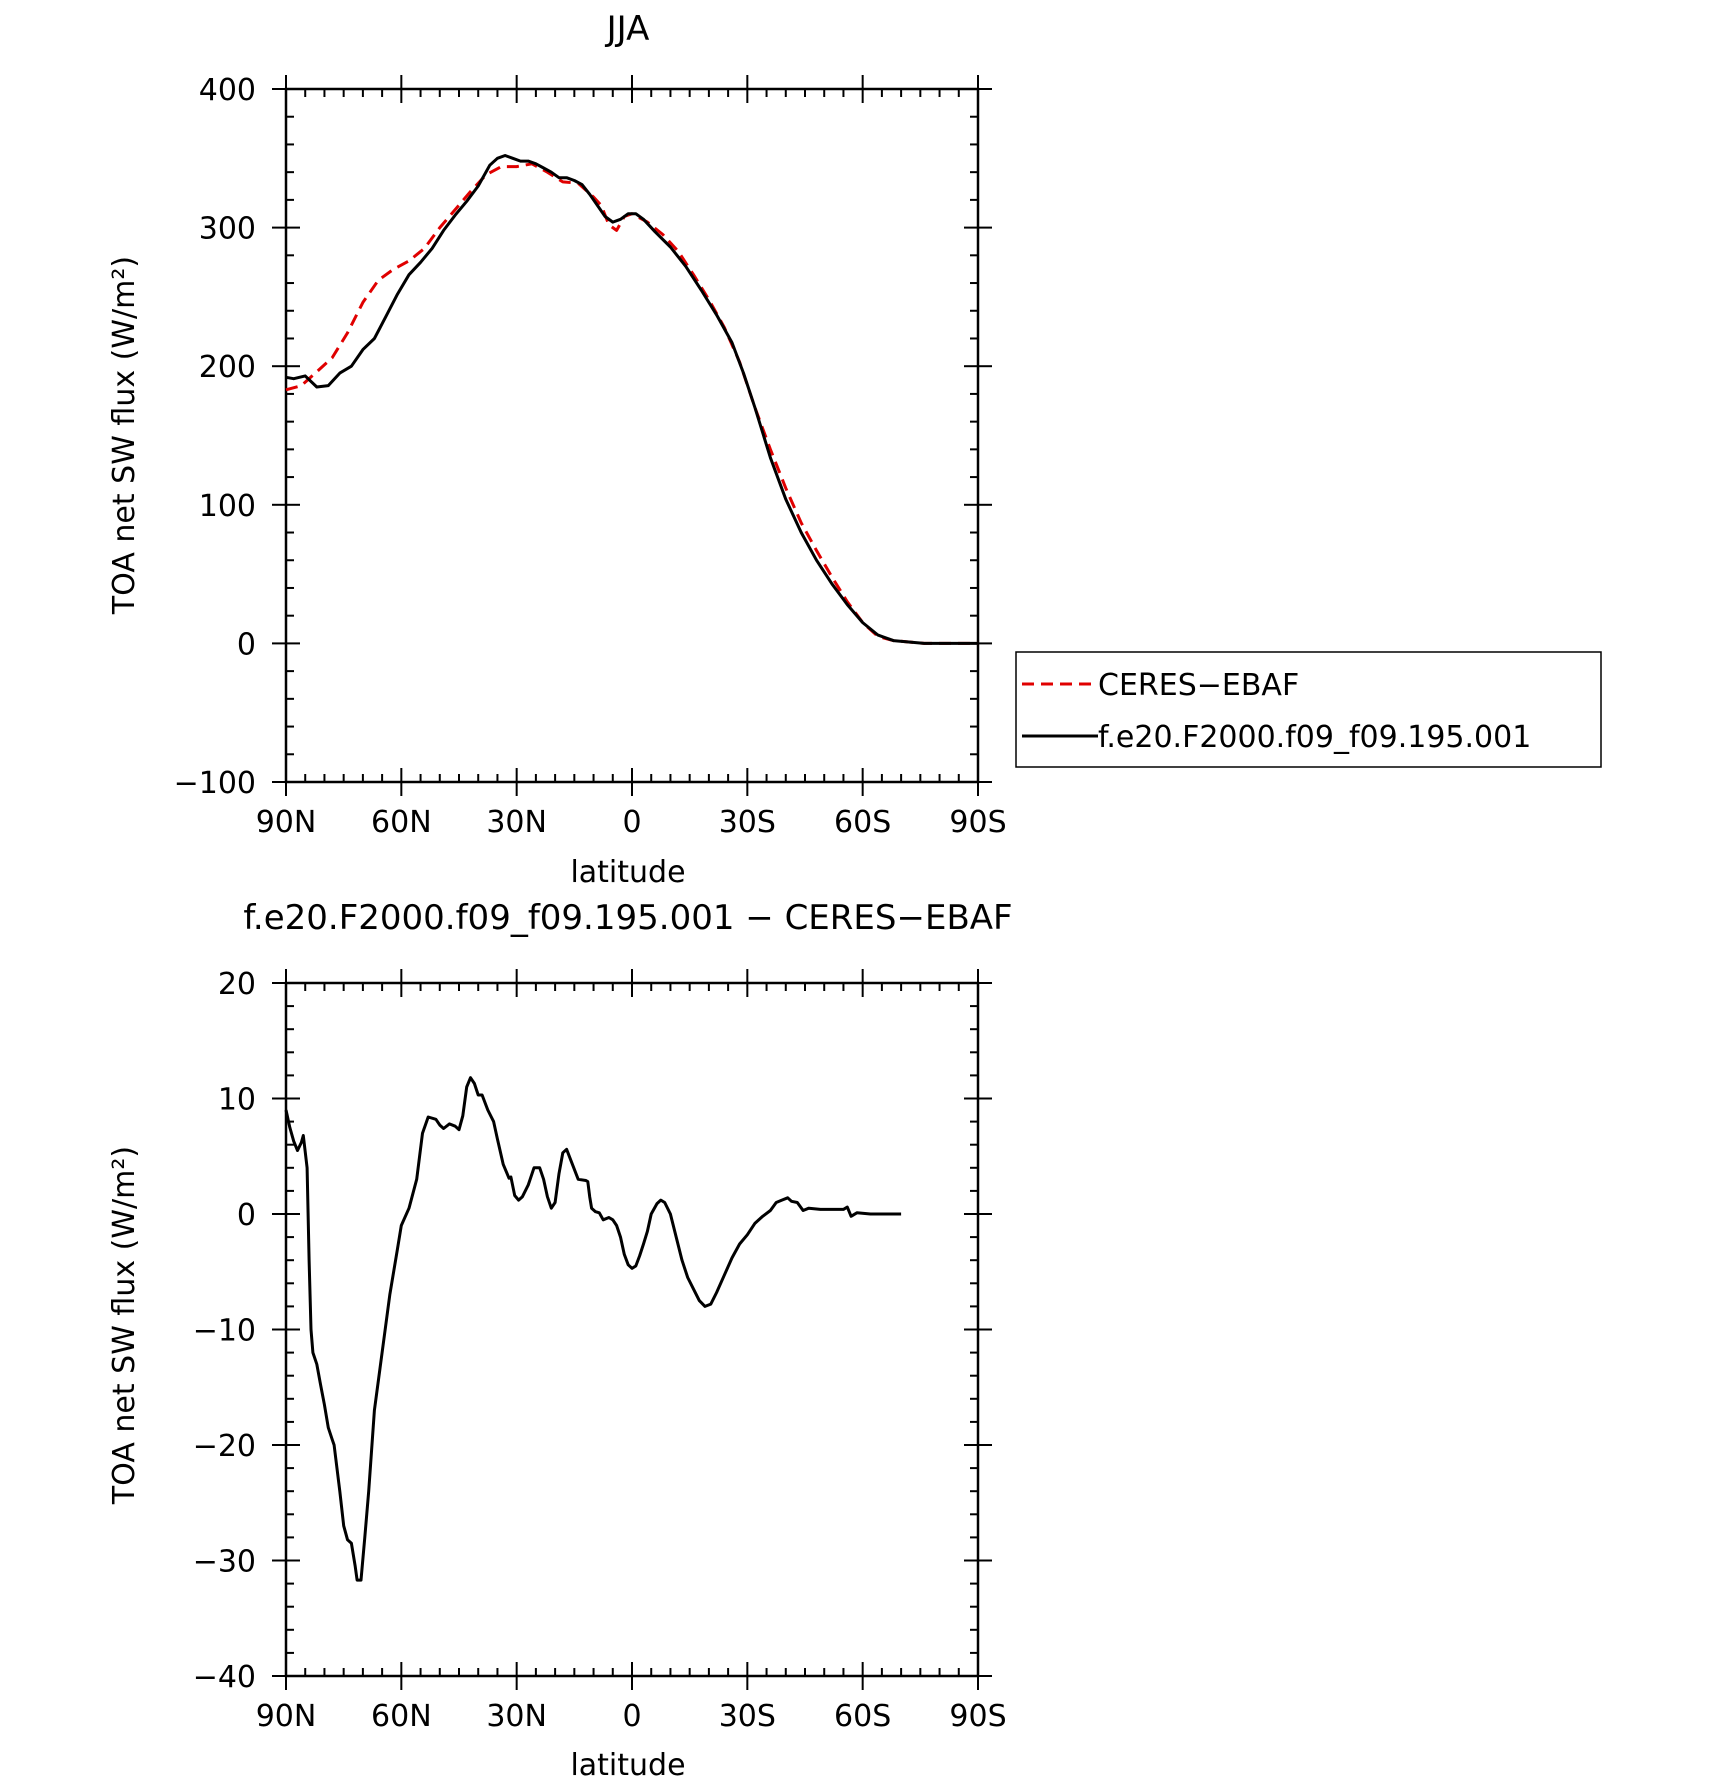 The height and width of the screenshot is (1789, 1710). I want to click on top-x-tick-label: 30S, so click(747, 822).